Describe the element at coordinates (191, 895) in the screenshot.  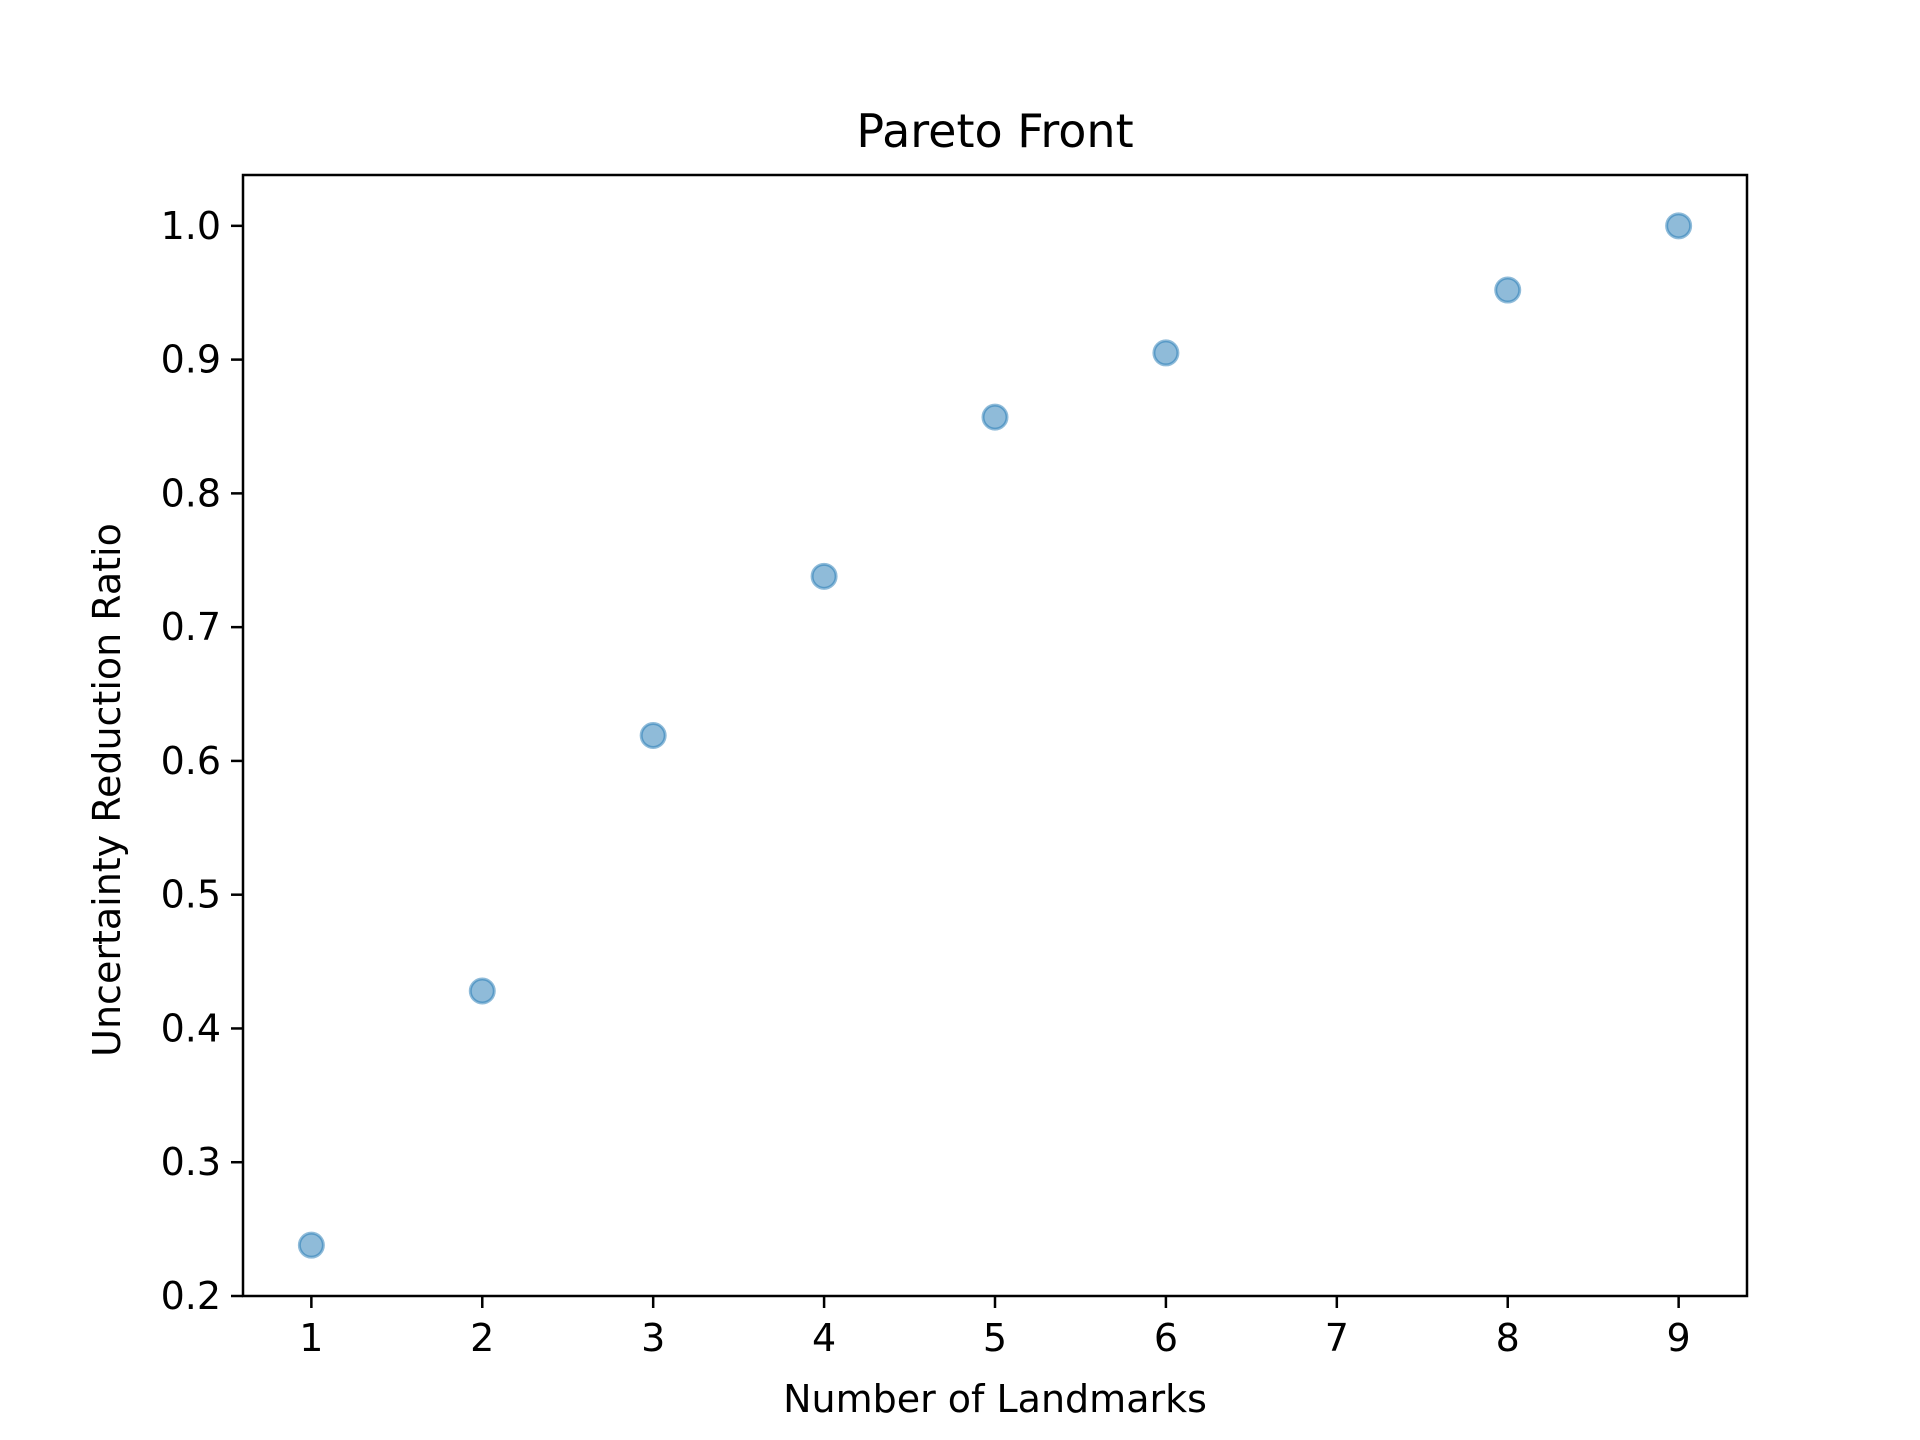
I see `y-tick-label: 0.5` at that location.